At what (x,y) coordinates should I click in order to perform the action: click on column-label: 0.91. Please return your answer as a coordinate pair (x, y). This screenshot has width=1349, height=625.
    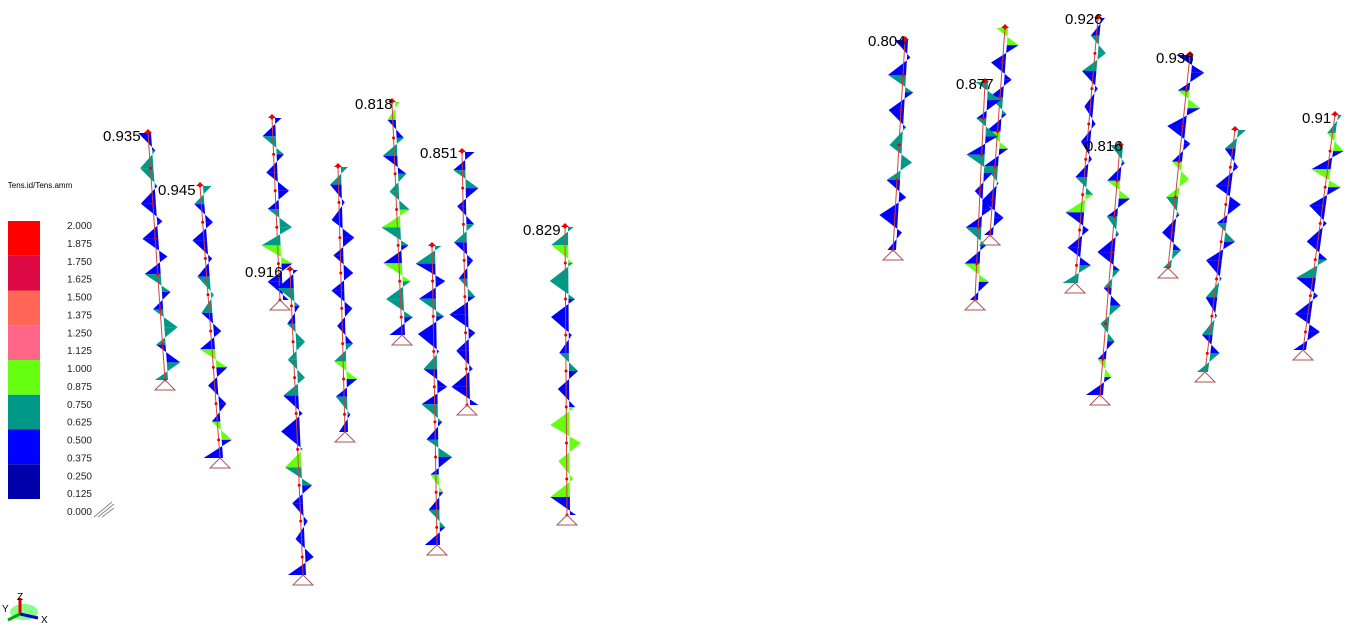
    Looking at the image, I should click on (1316, 118).